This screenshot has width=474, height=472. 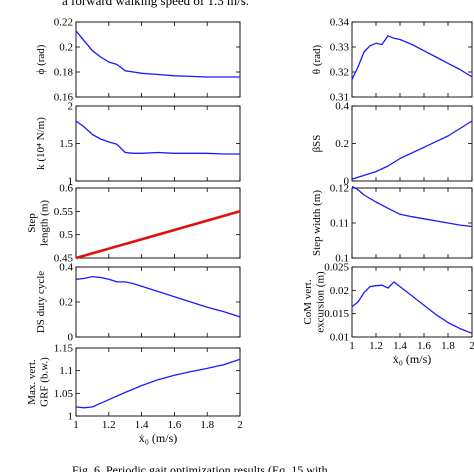 What do you see at coordinates (41, 59) in the screenshot?
I see `ylabel-phi: ϕ (rad)` at bounding box center [41, 59].